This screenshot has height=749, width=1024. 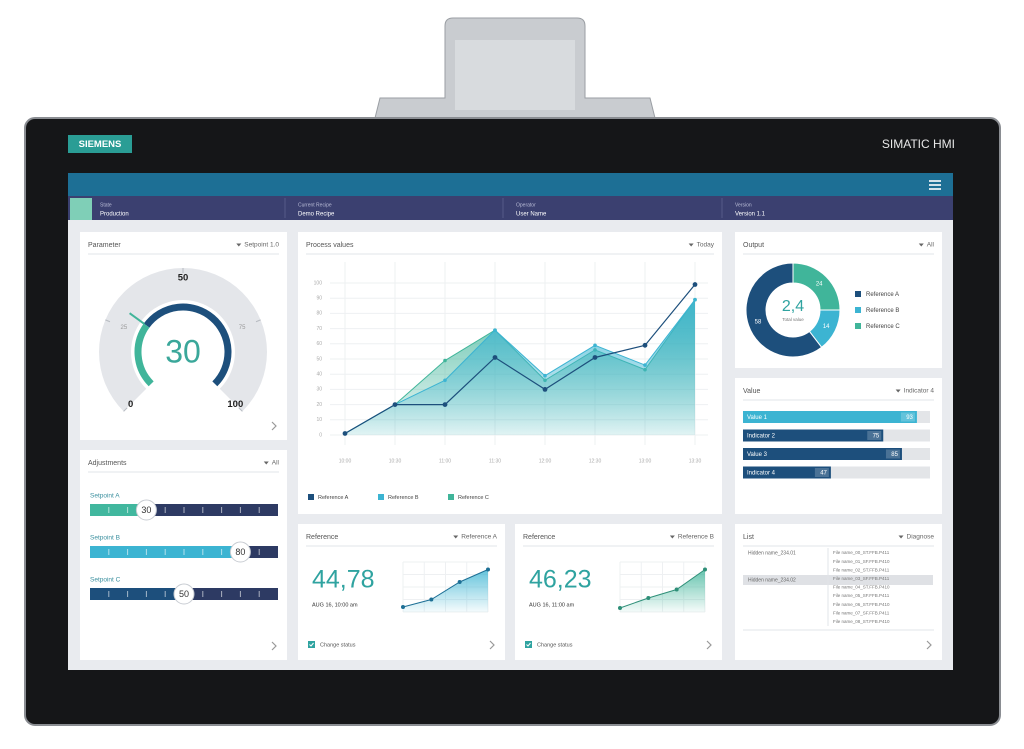 I want to click on slice-label: 24, so click(x=819, y=284).